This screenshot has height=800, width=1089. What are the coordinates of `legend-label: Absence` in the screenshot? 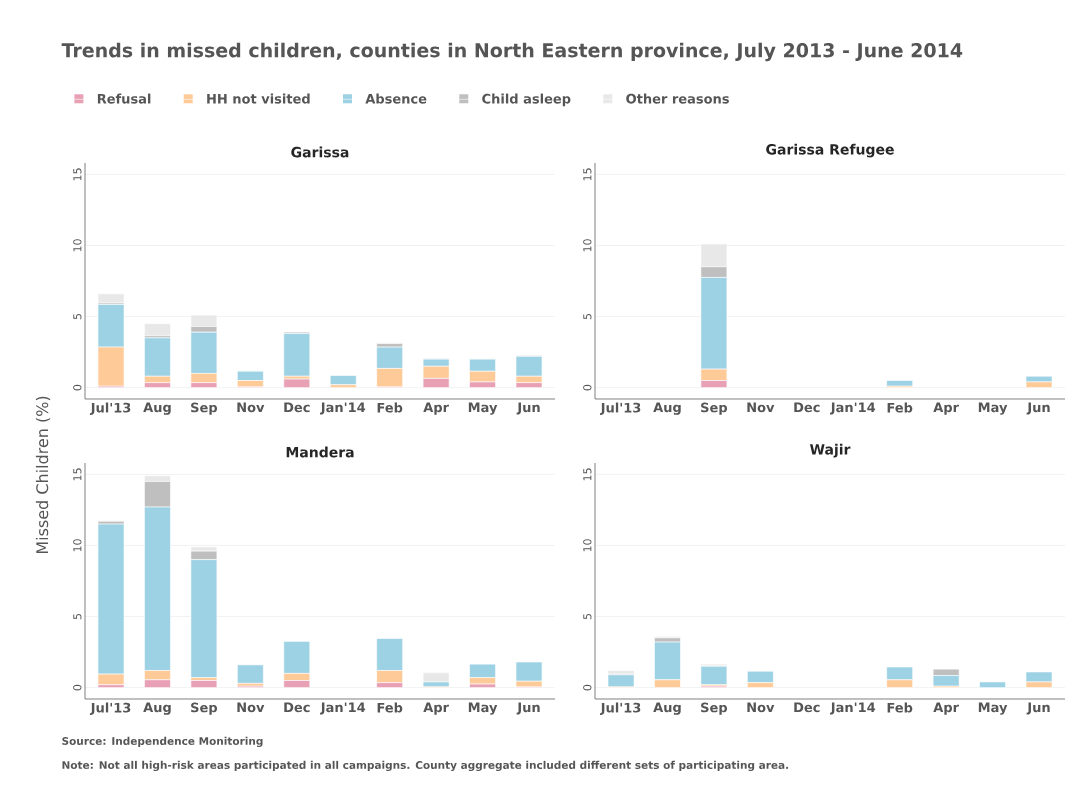 It's located at (396, 98).